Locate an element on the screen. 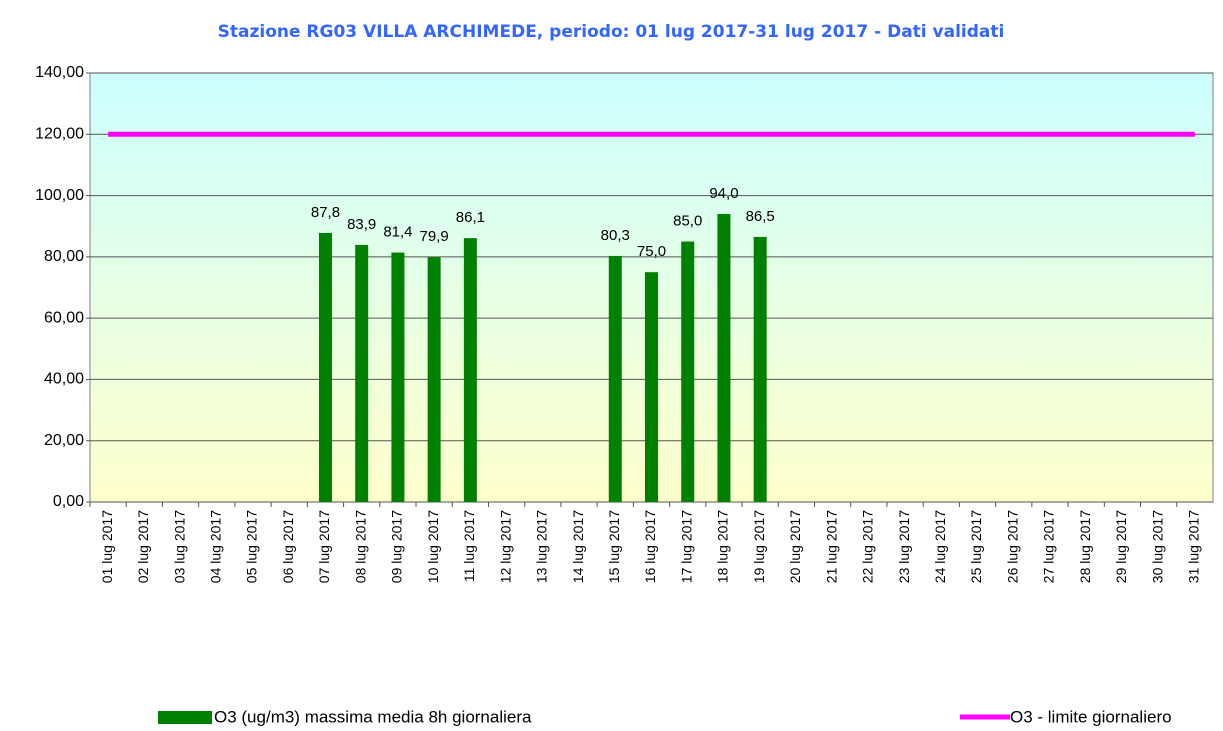  x-tick-label: 28 lug 2017 is located at coordinates (1085, 546).